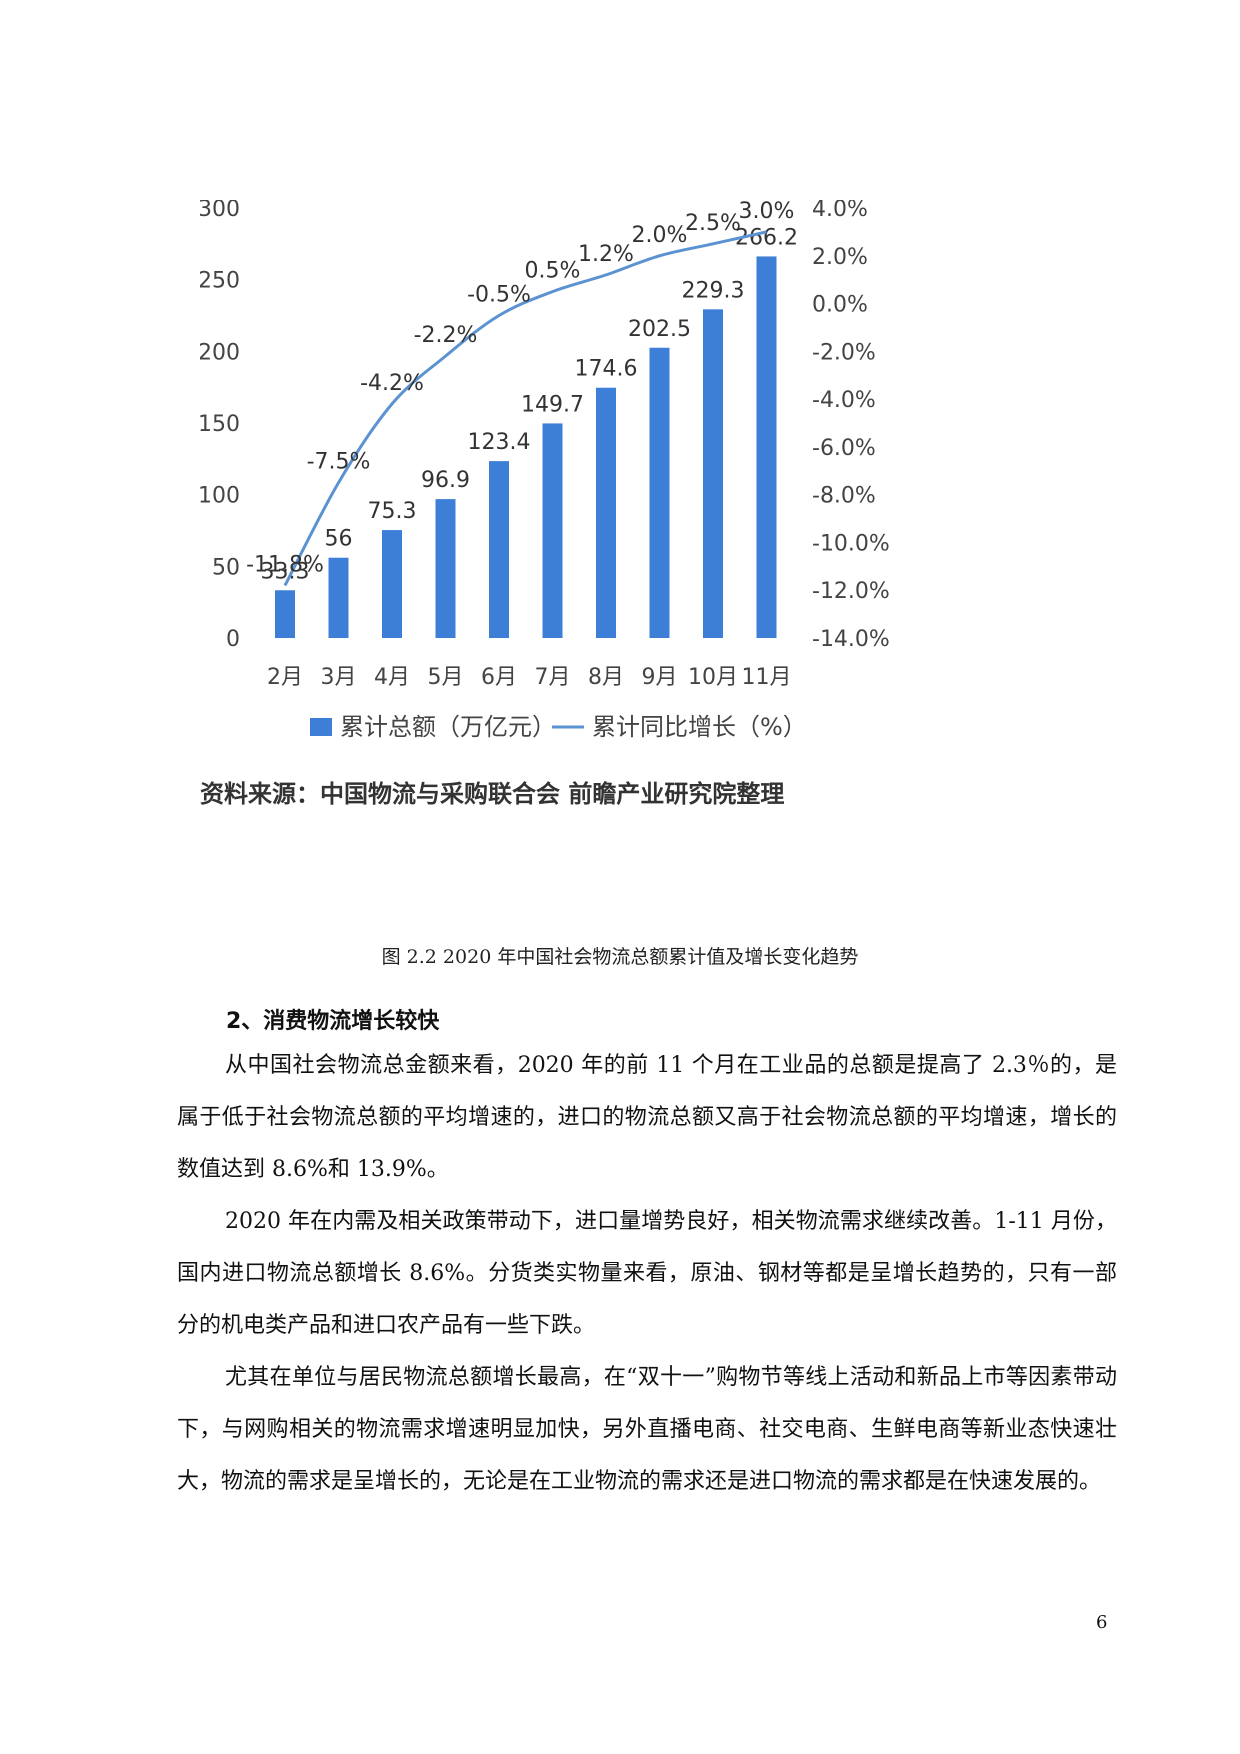  What do you see at coordinates (321, 727) in the screenshot?
I see `legend-bar-swatch` at bounding box center [321, 727].